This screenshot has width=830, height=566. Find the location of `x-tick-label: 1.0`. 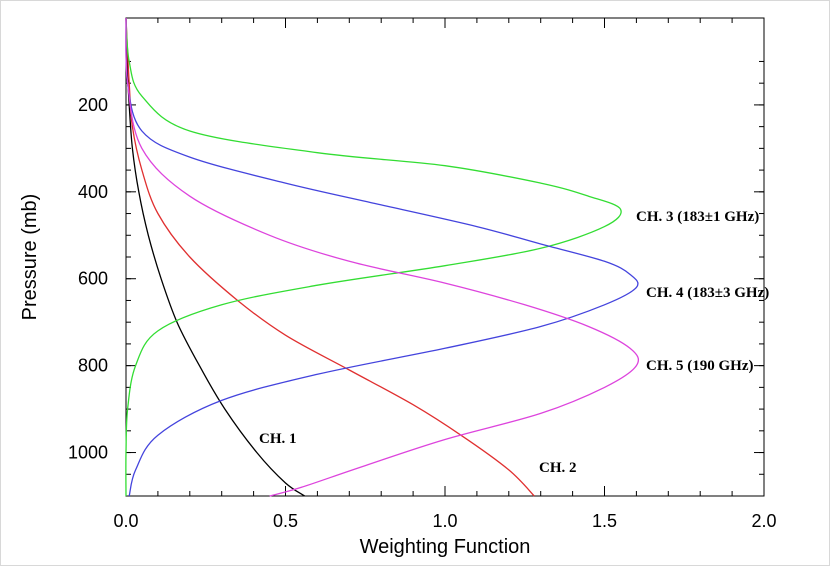

x-tick-label: 1.0 is located at coordinates (444, 521).